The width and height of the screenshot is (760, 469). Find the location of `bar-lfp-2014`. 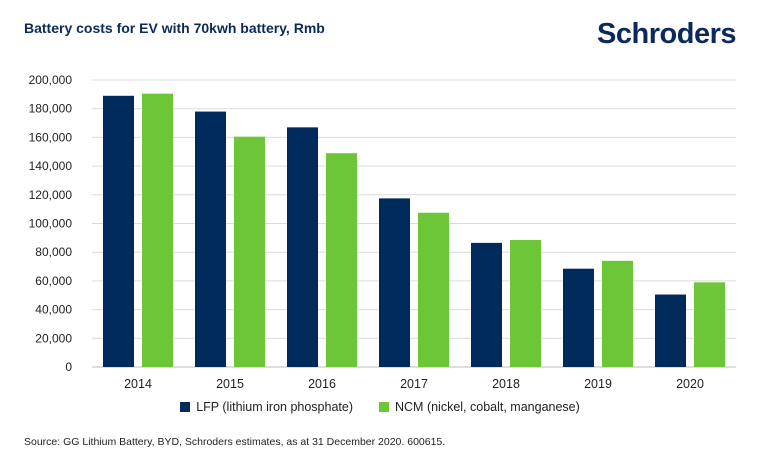

bar-lfp-2014 is located at coordinates (118, 231).